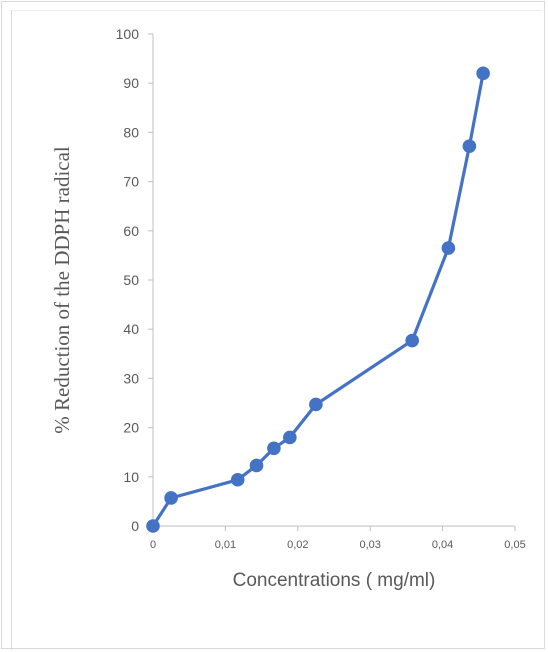 The height and width of the screenshot is (652, 548). I want to click on x-tick-label: 0, so click(153, 545).